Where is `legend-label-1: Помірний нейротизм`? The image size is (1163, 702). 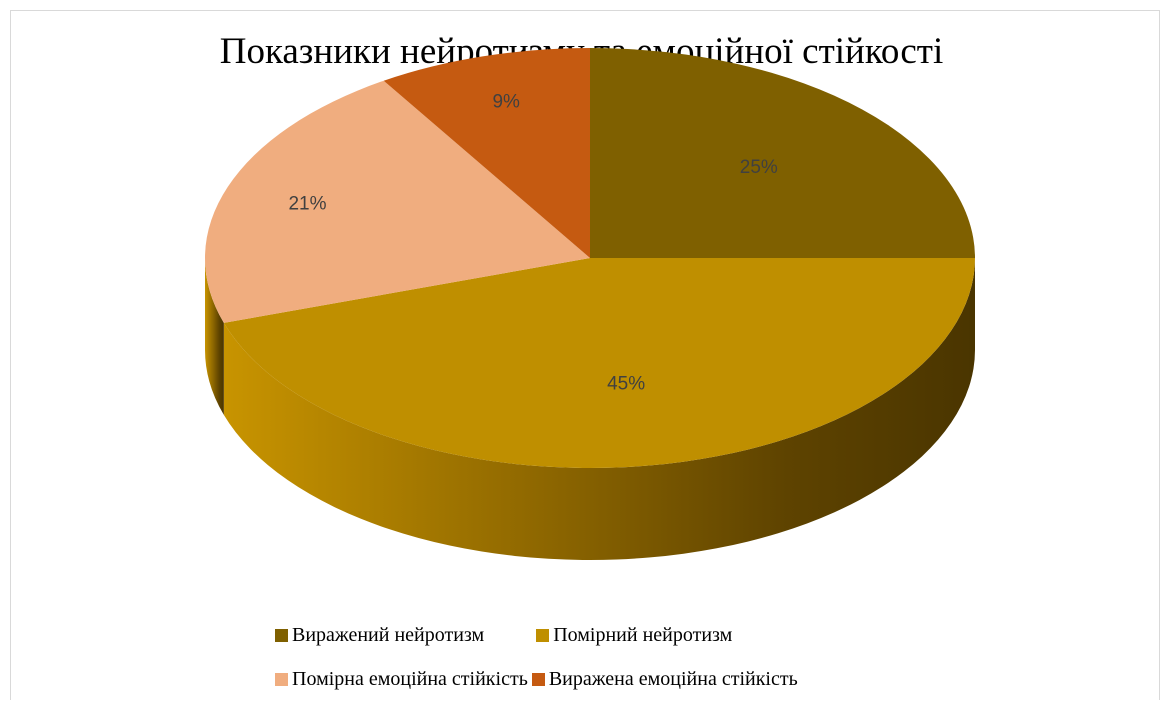
legend-label-1: Помірний нейротизм is located at coordinates (643, 635).